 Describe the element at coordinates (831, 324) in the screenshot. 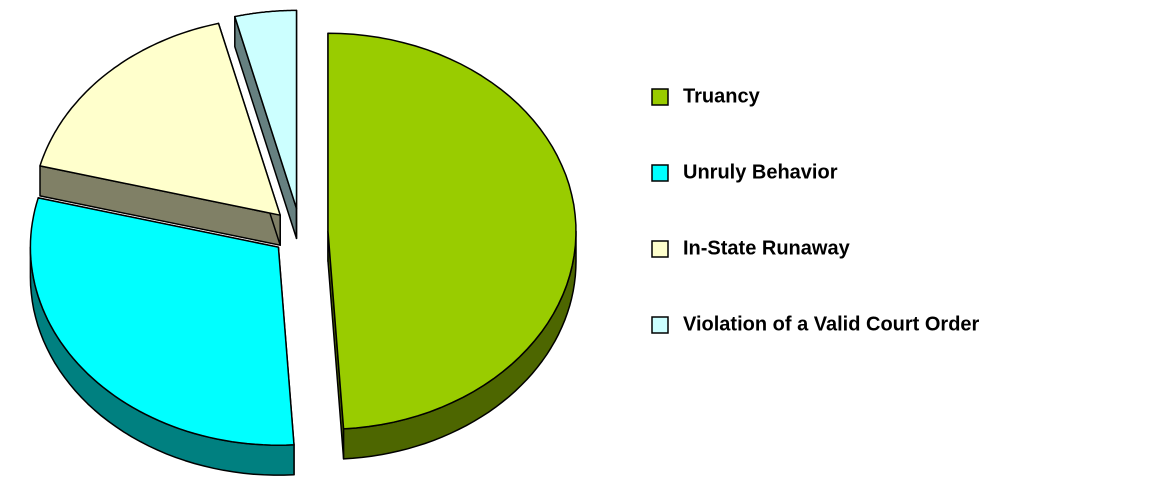

I see `legend-label: Violation of a Valid Court Order` at that location.